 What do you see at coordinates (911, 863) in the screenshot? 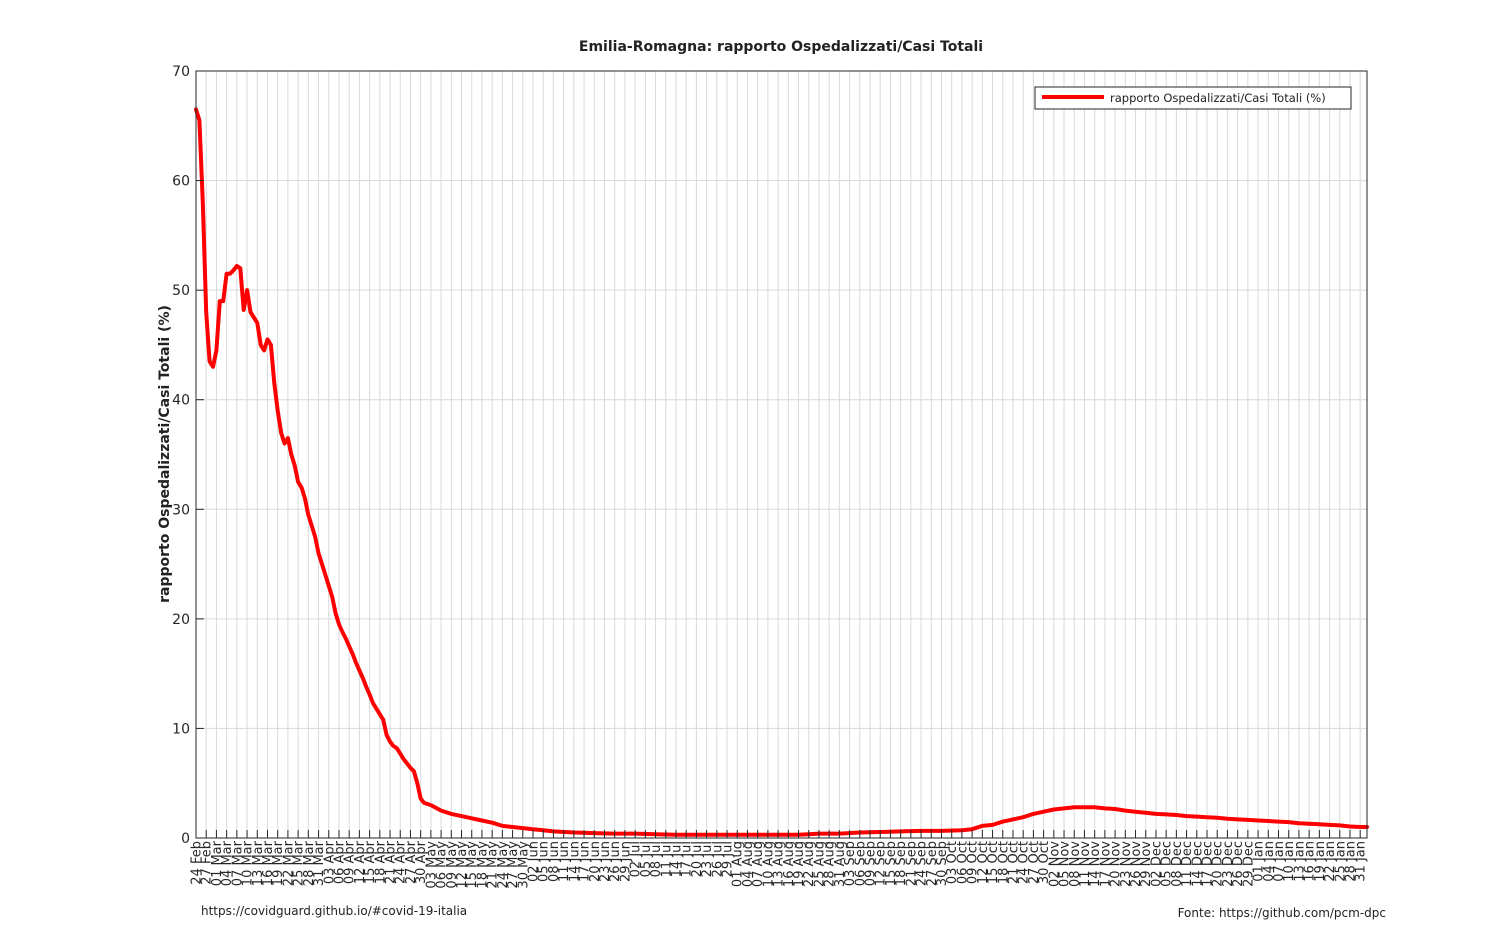
I see `x-tick-label: 21 Sep` at bounding box center [911, 863].